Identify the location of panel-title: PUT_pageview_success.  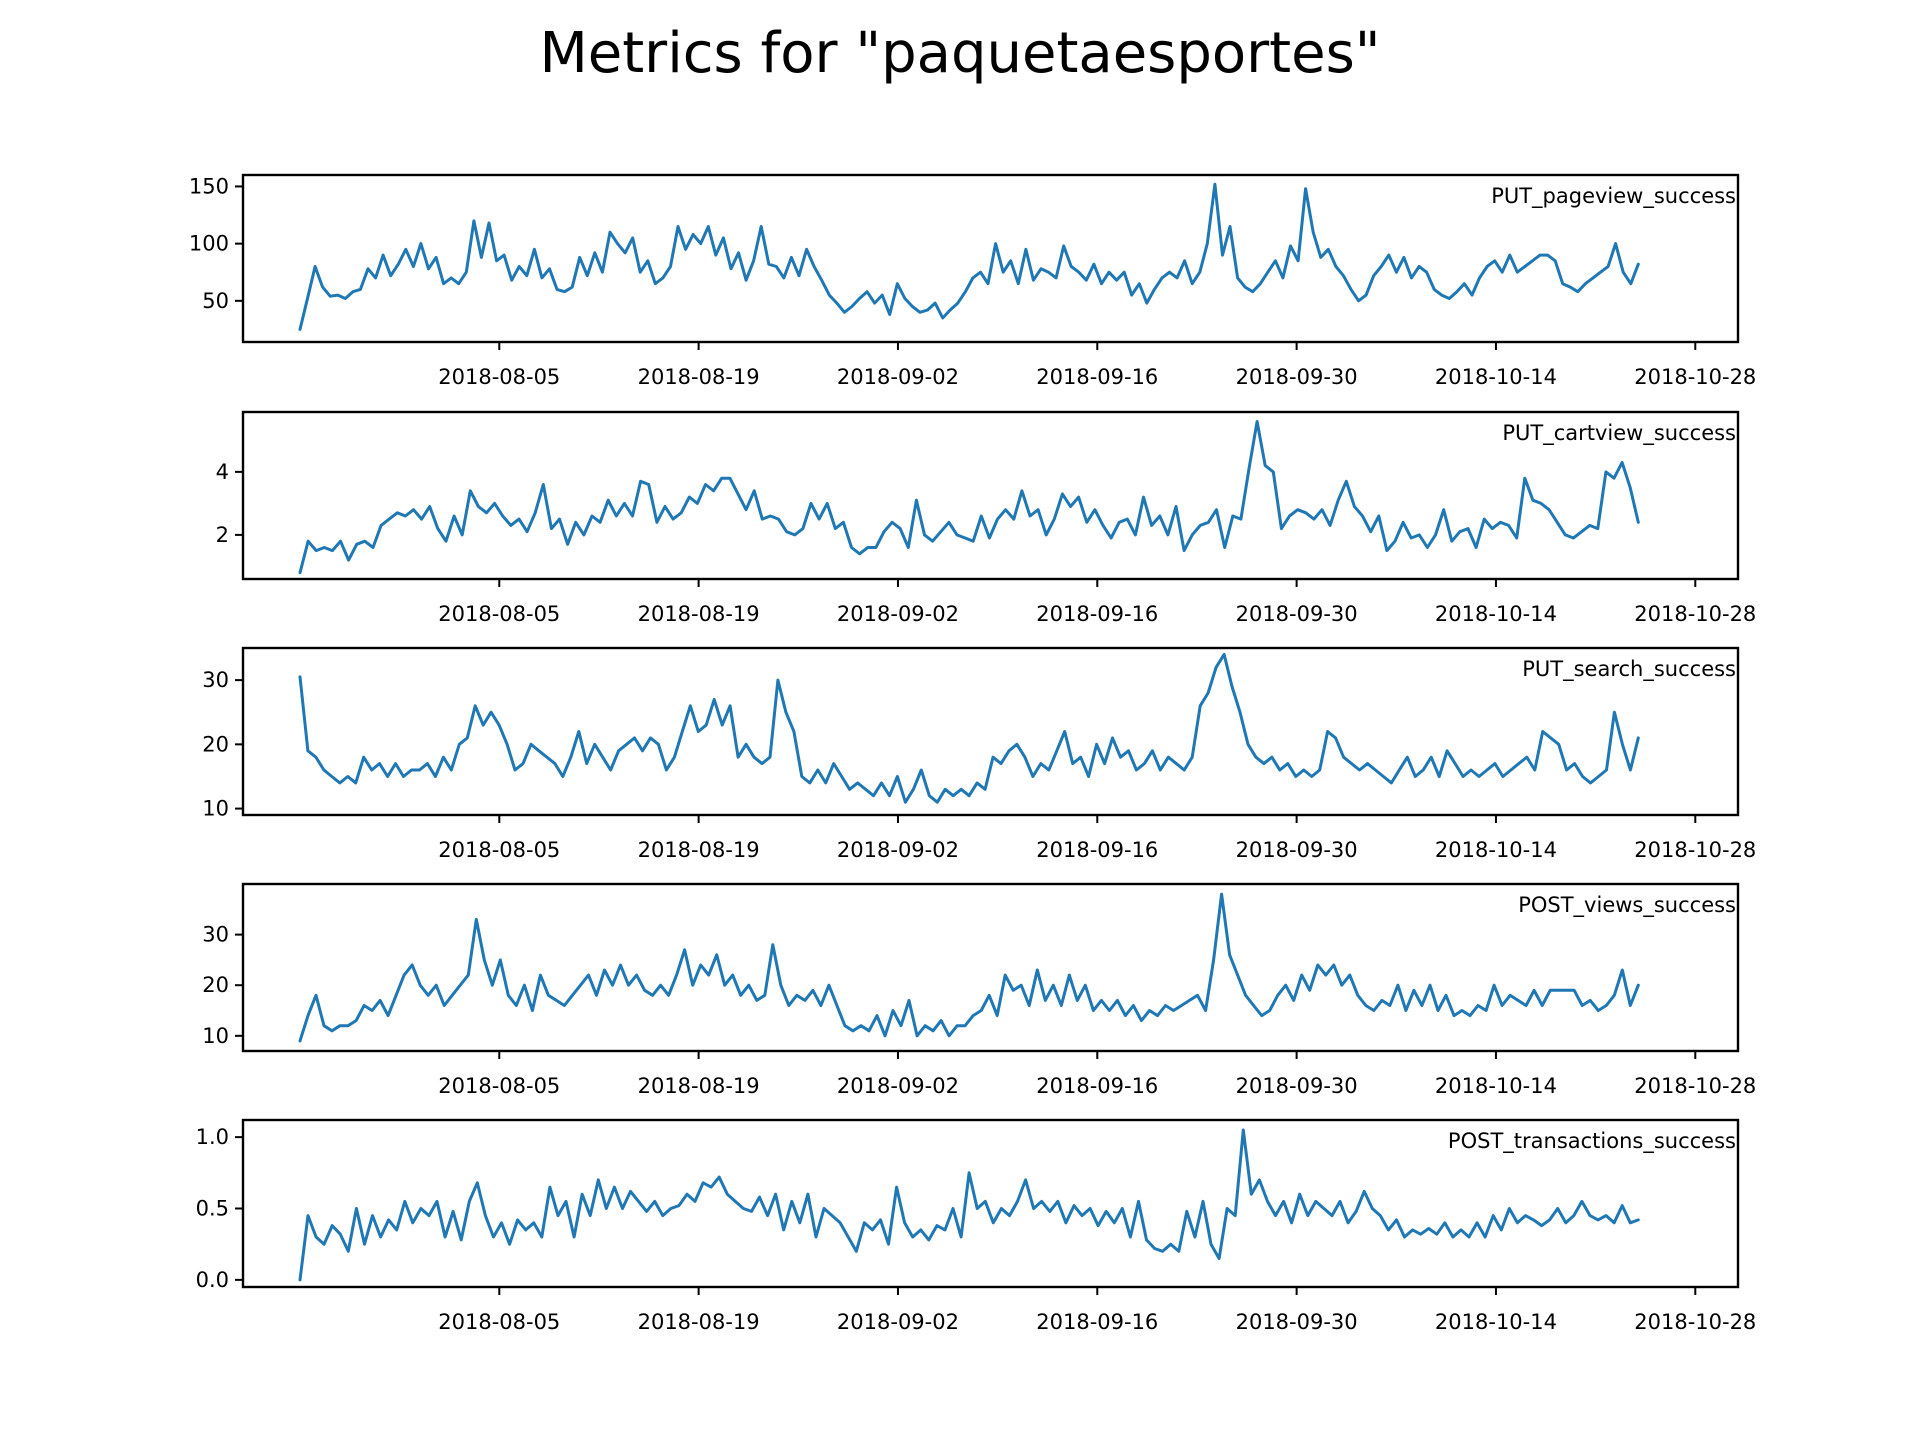
(1613, 196).